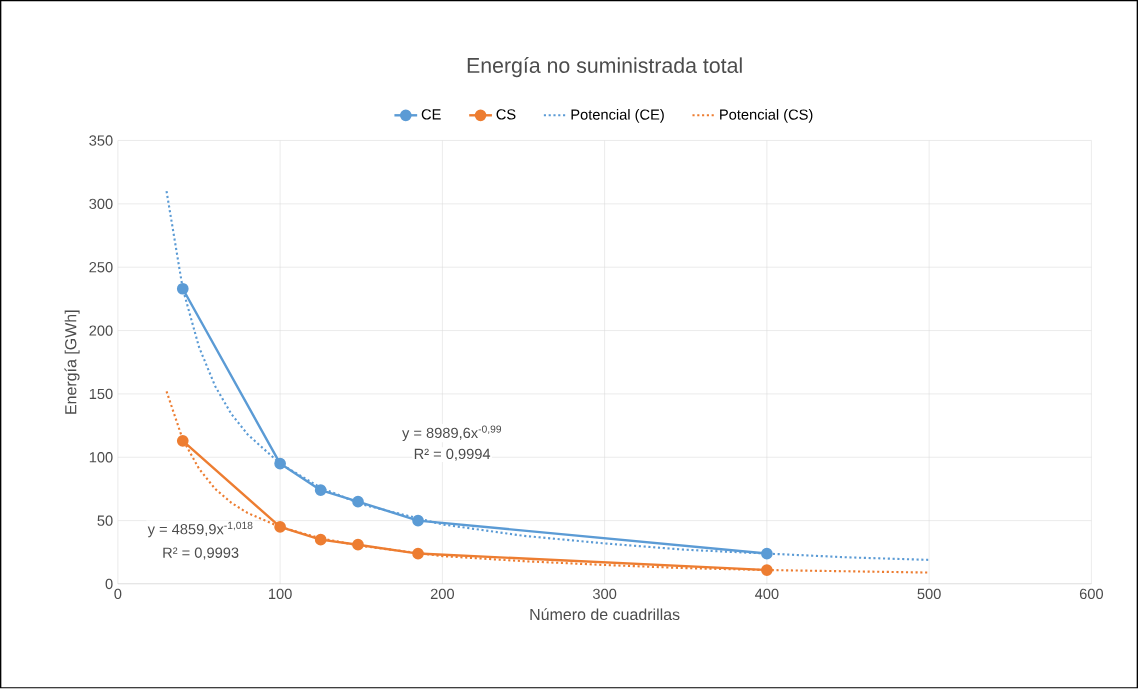 Image resolution: width=1138 pixels, height=689 pixels. What do you see at coordinates (101, 457) in the screenshot?
I see `y-tick-label: 100` at bounding box center [101, 457].